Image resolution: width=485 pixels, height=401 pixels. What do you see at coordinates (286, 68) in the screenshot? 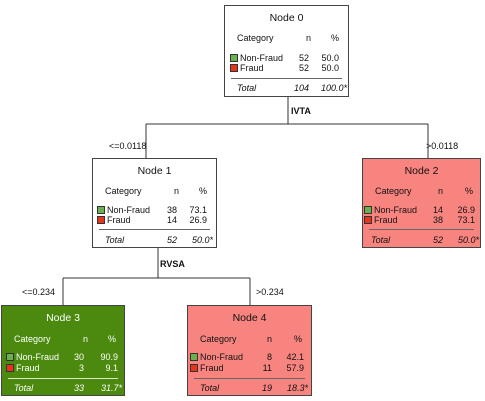
I see `row-fraud: Fraud 52 50.0` at bounding box center [286, 68].